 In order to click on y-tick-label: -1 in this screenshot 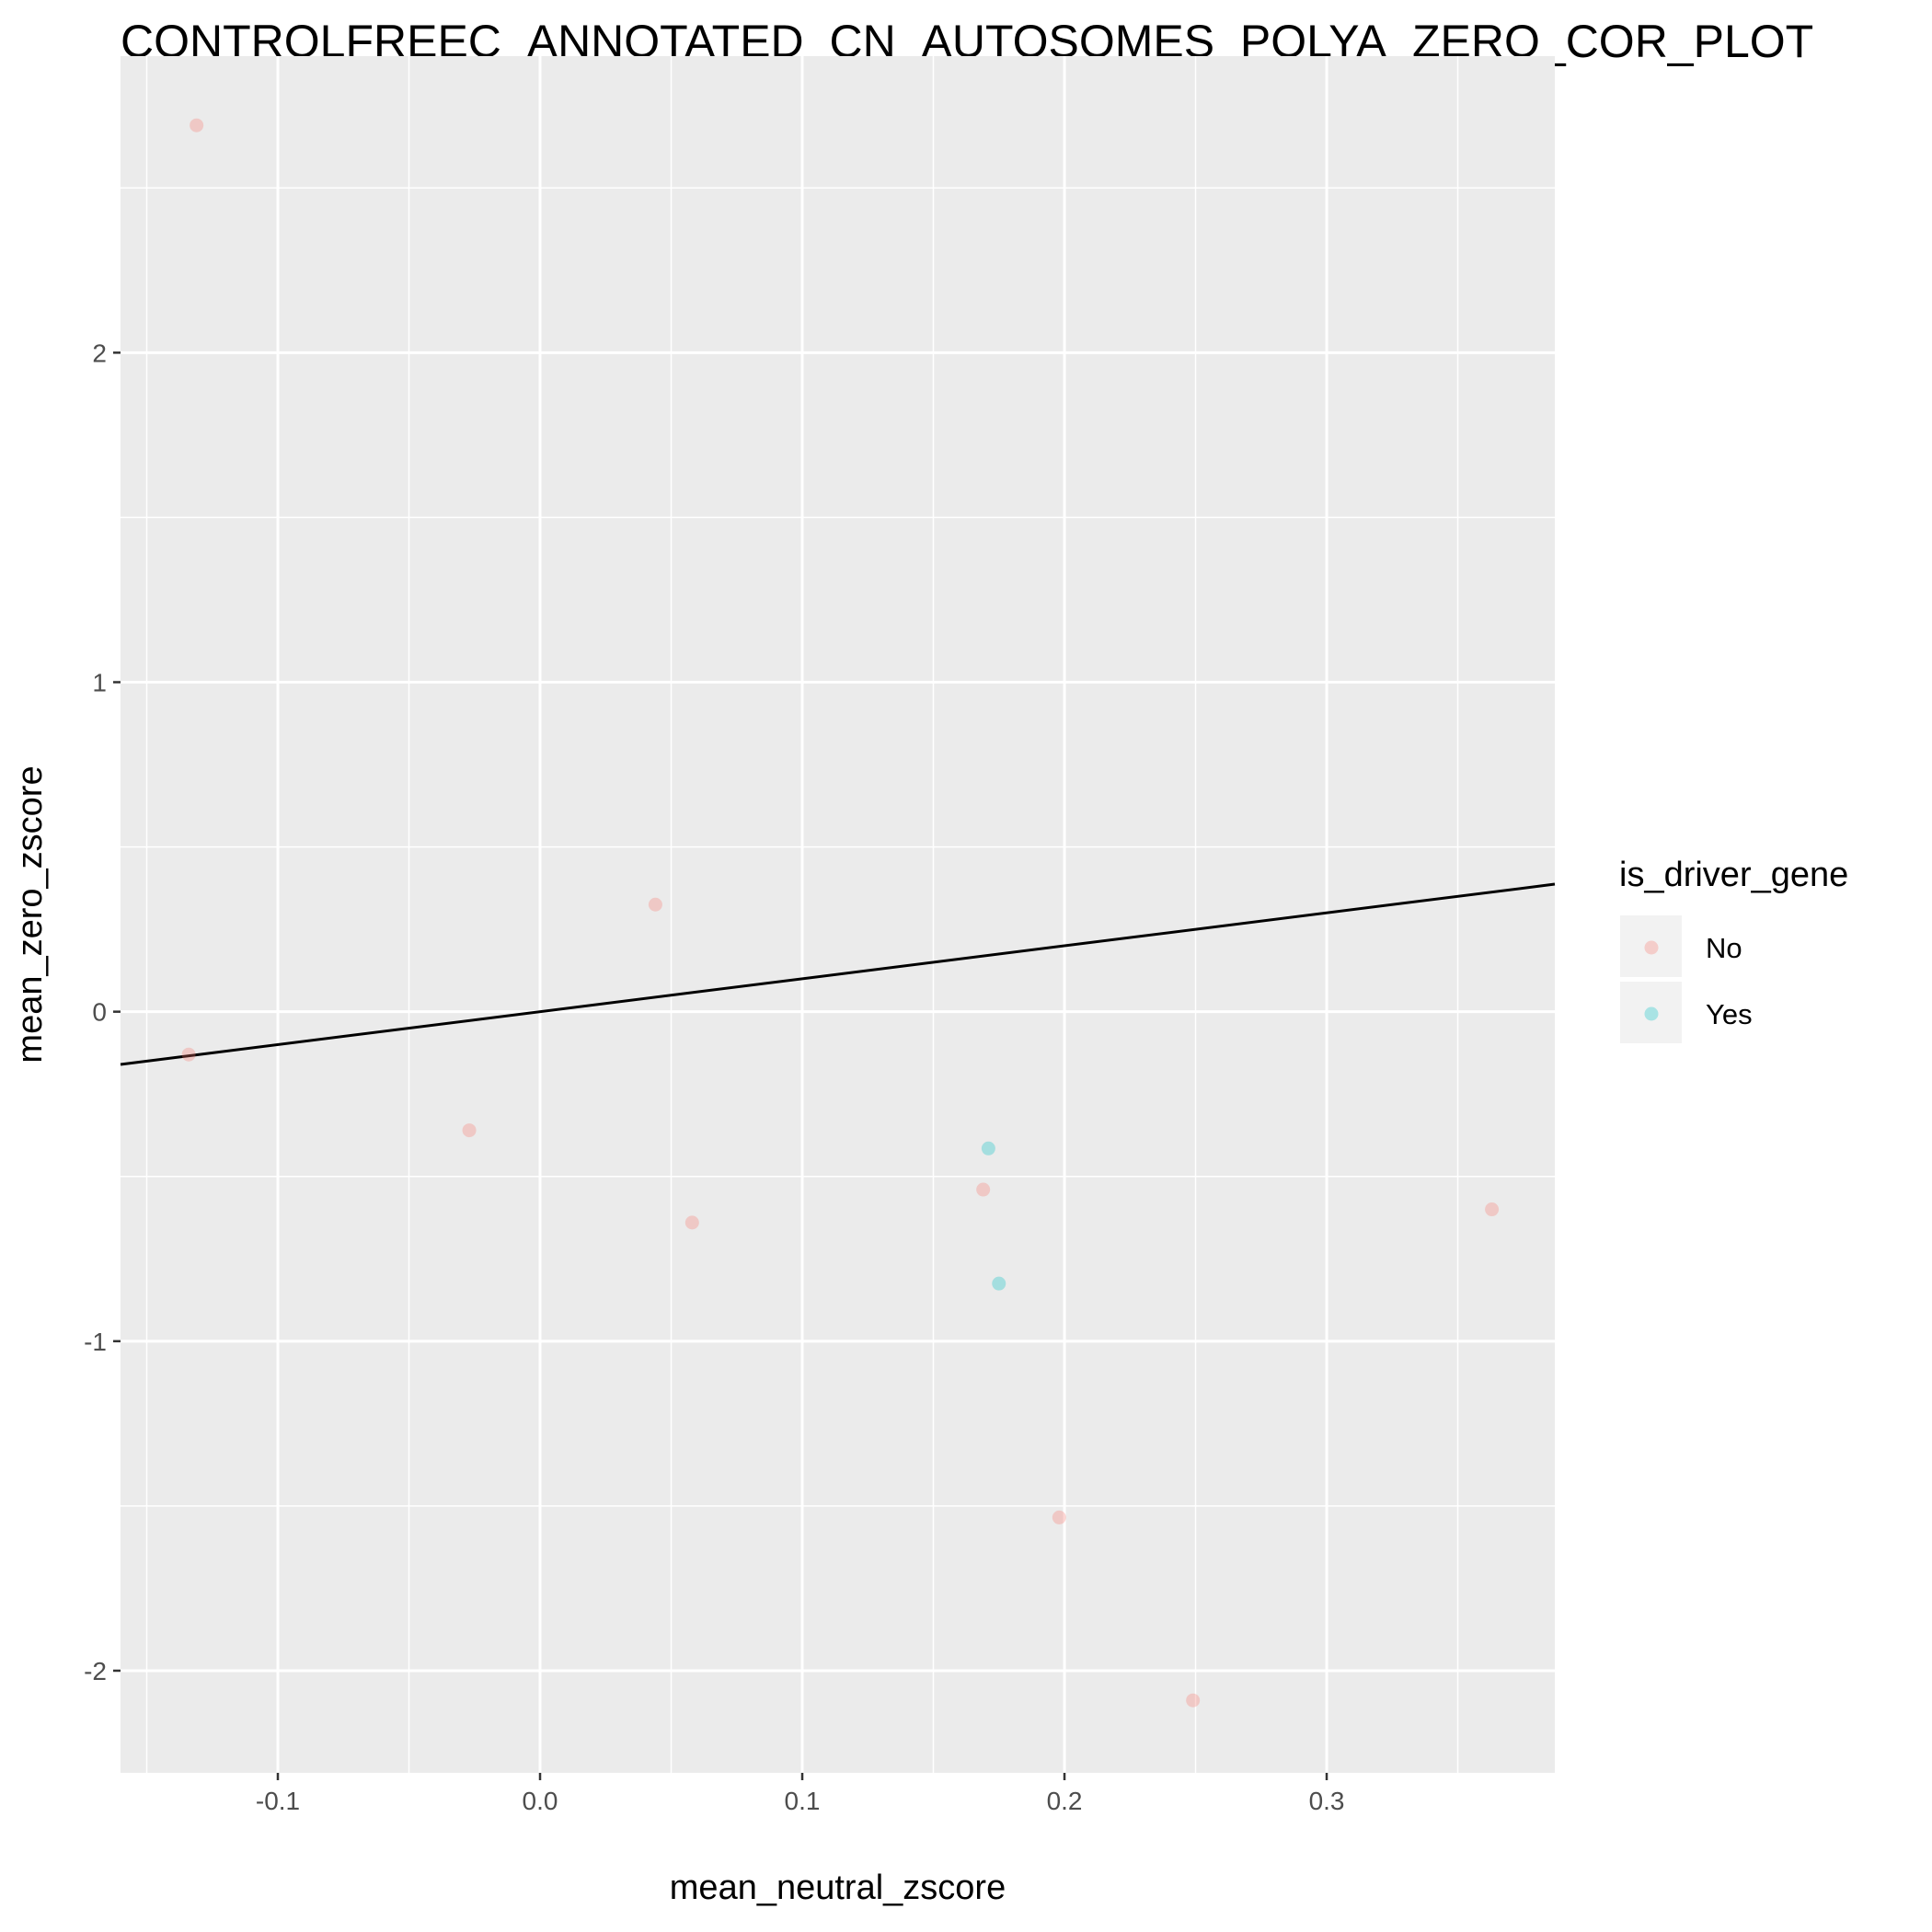, I will do `click(95, 1342)`.